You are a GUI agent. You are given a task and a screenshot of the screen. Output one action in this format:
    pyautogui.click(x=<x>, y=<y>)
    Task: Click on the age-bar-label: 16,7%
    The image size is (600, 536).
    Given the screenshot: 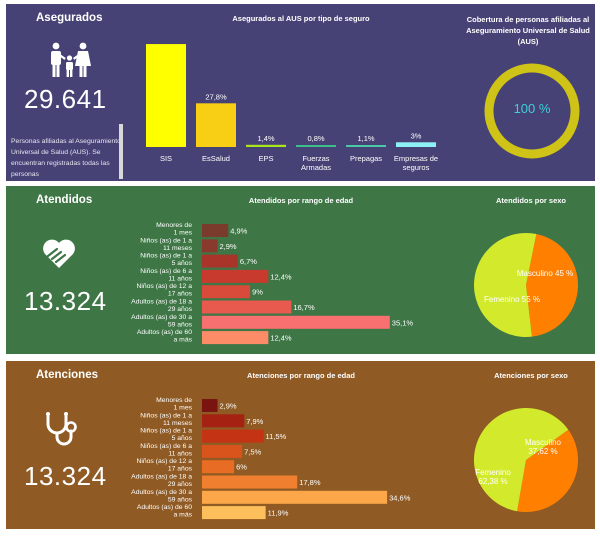 What is the action you would take?
    pyautogui.click(x=304, y=307)
    